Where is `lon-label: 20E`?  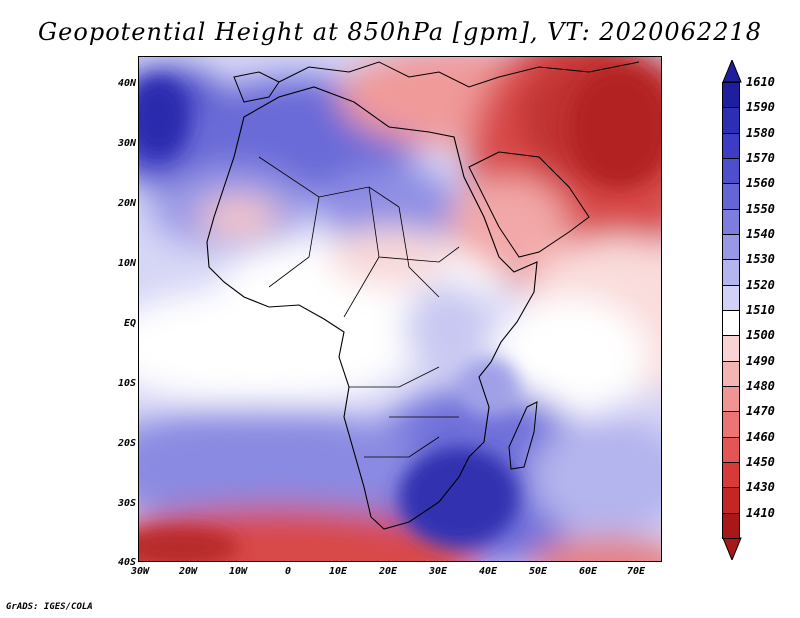 lon-label: 20E is located at coordinates (388, 571).